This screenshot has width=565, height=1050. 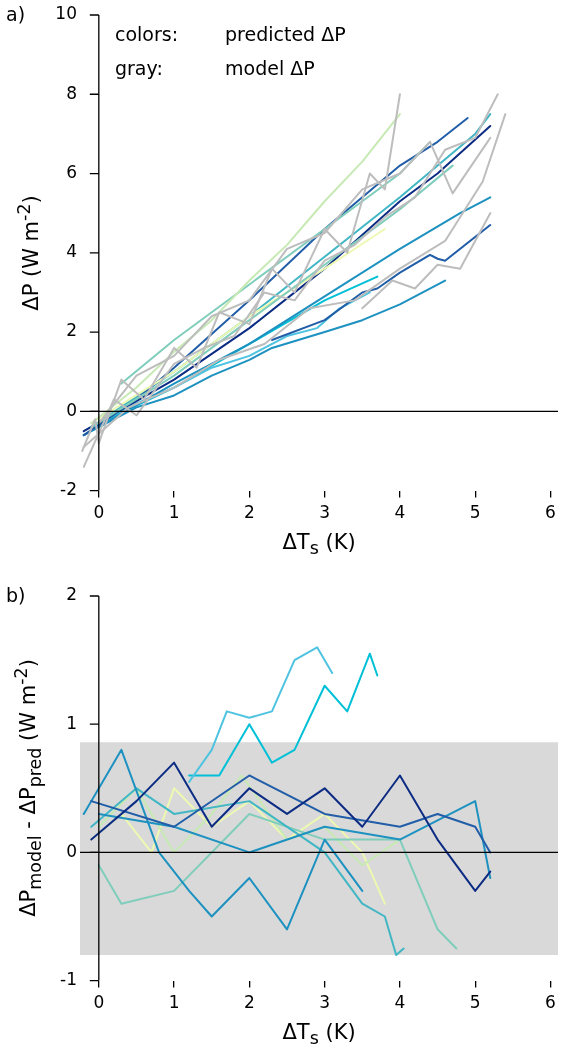 What do you see at coordinates (71, 92) in the screenshot?
I see `y-tick-label: 8` at bounding box center [71, 92].